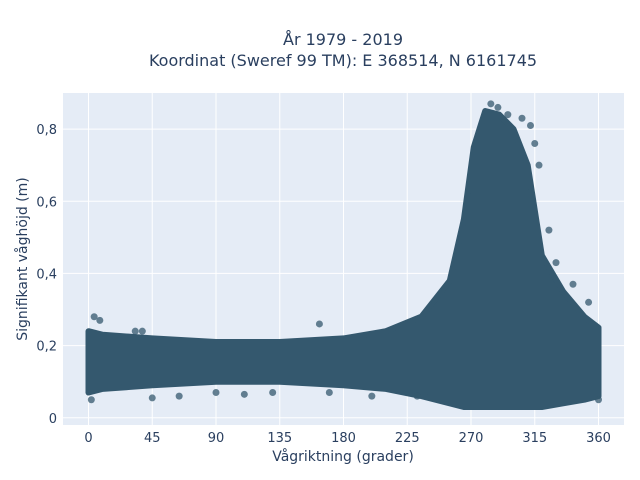  What do you see at coordinates (46, 274) in the screenshot?
I see `y-tick-label: 0,4` at bounding box center [46, 274].